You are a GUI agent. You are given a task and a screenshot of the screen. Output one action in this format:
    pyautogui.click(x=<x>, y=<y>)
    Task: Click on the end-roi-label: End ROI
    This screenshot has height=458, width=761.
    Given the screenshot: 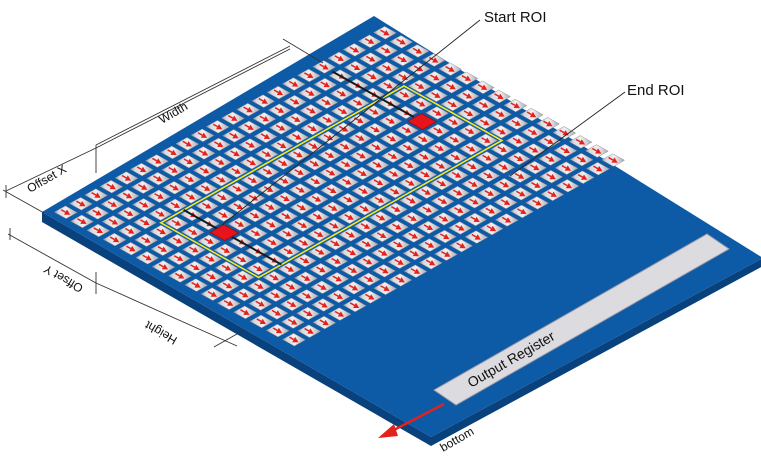 What is the action you would take?
    pyautogui.click(x=656, y=90)
    